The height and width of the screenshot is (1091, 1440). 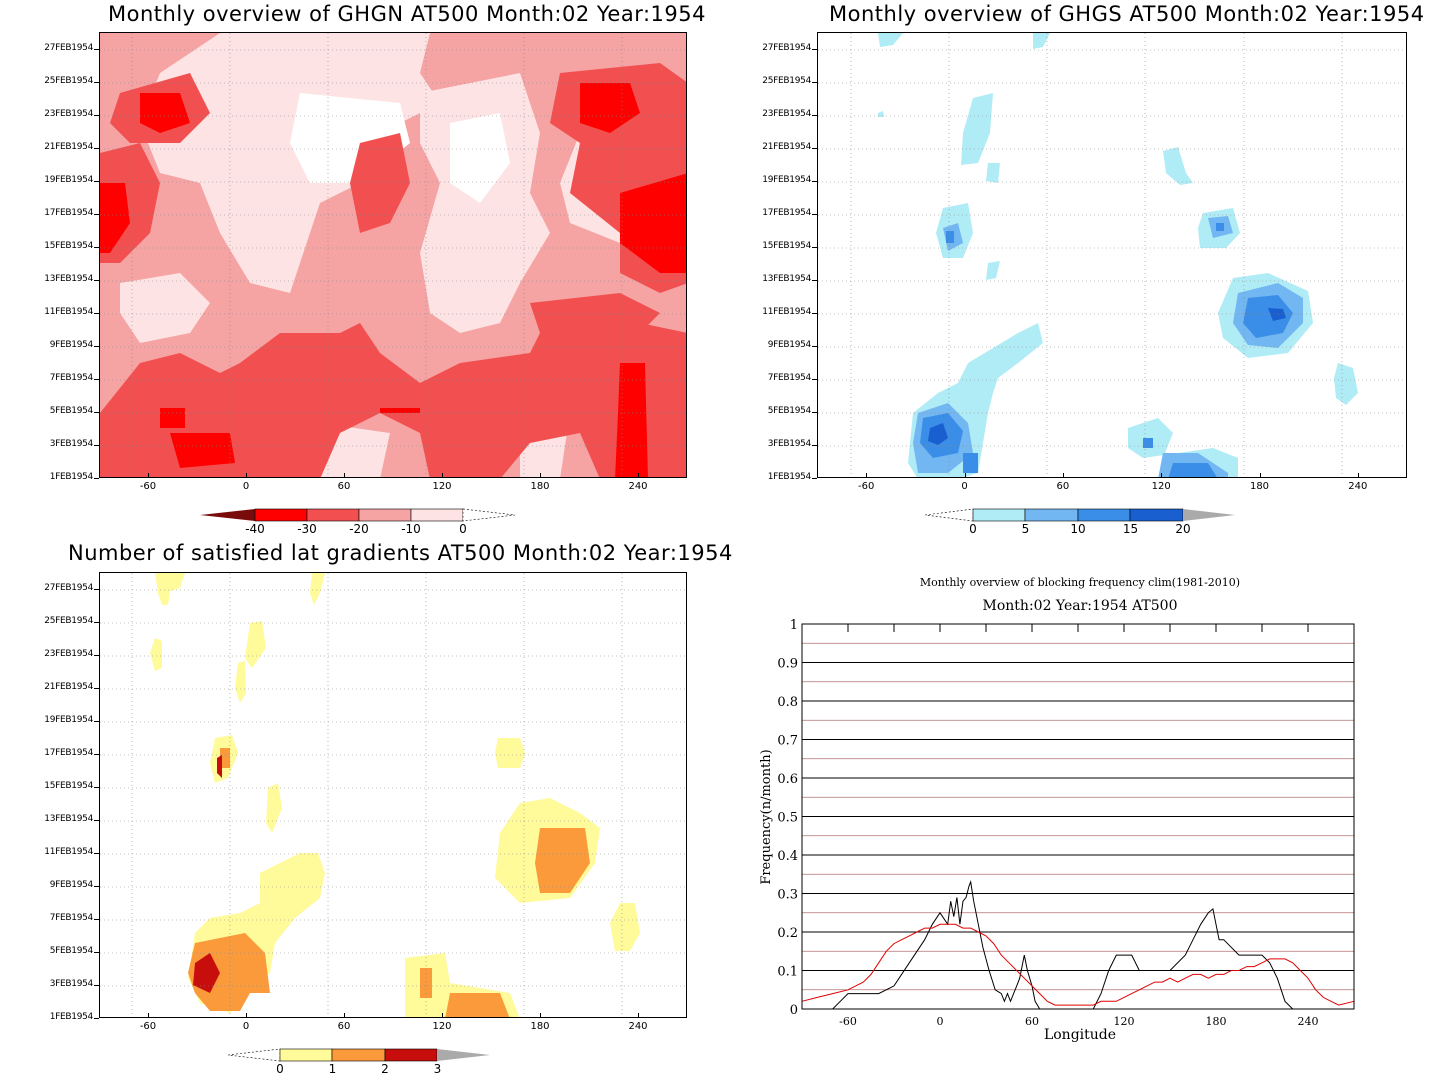 I want to click on y-tick-label: 0.9, so click(x=787, y=664).